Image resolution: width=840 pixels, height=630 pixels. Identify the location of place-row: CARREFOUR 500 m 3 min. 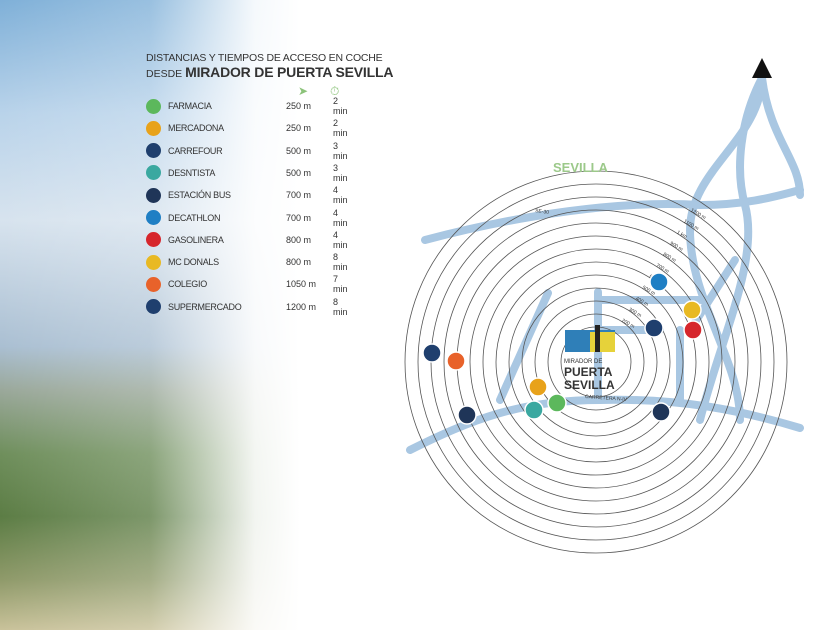
(247, 151).